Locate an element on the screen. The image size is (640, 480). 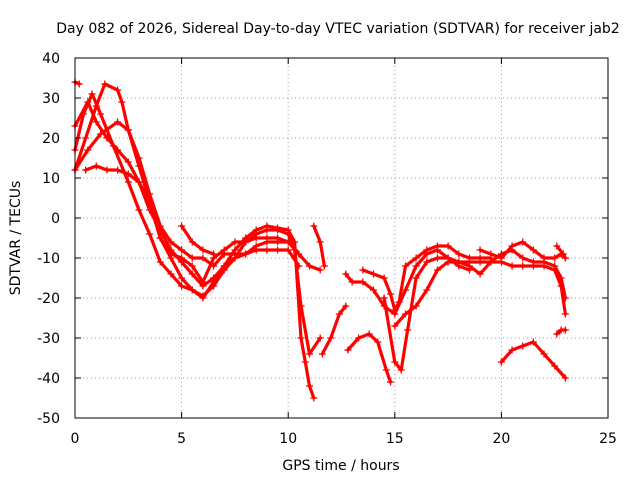
x-tick-label: 25 is located at coordinates (608, 439).